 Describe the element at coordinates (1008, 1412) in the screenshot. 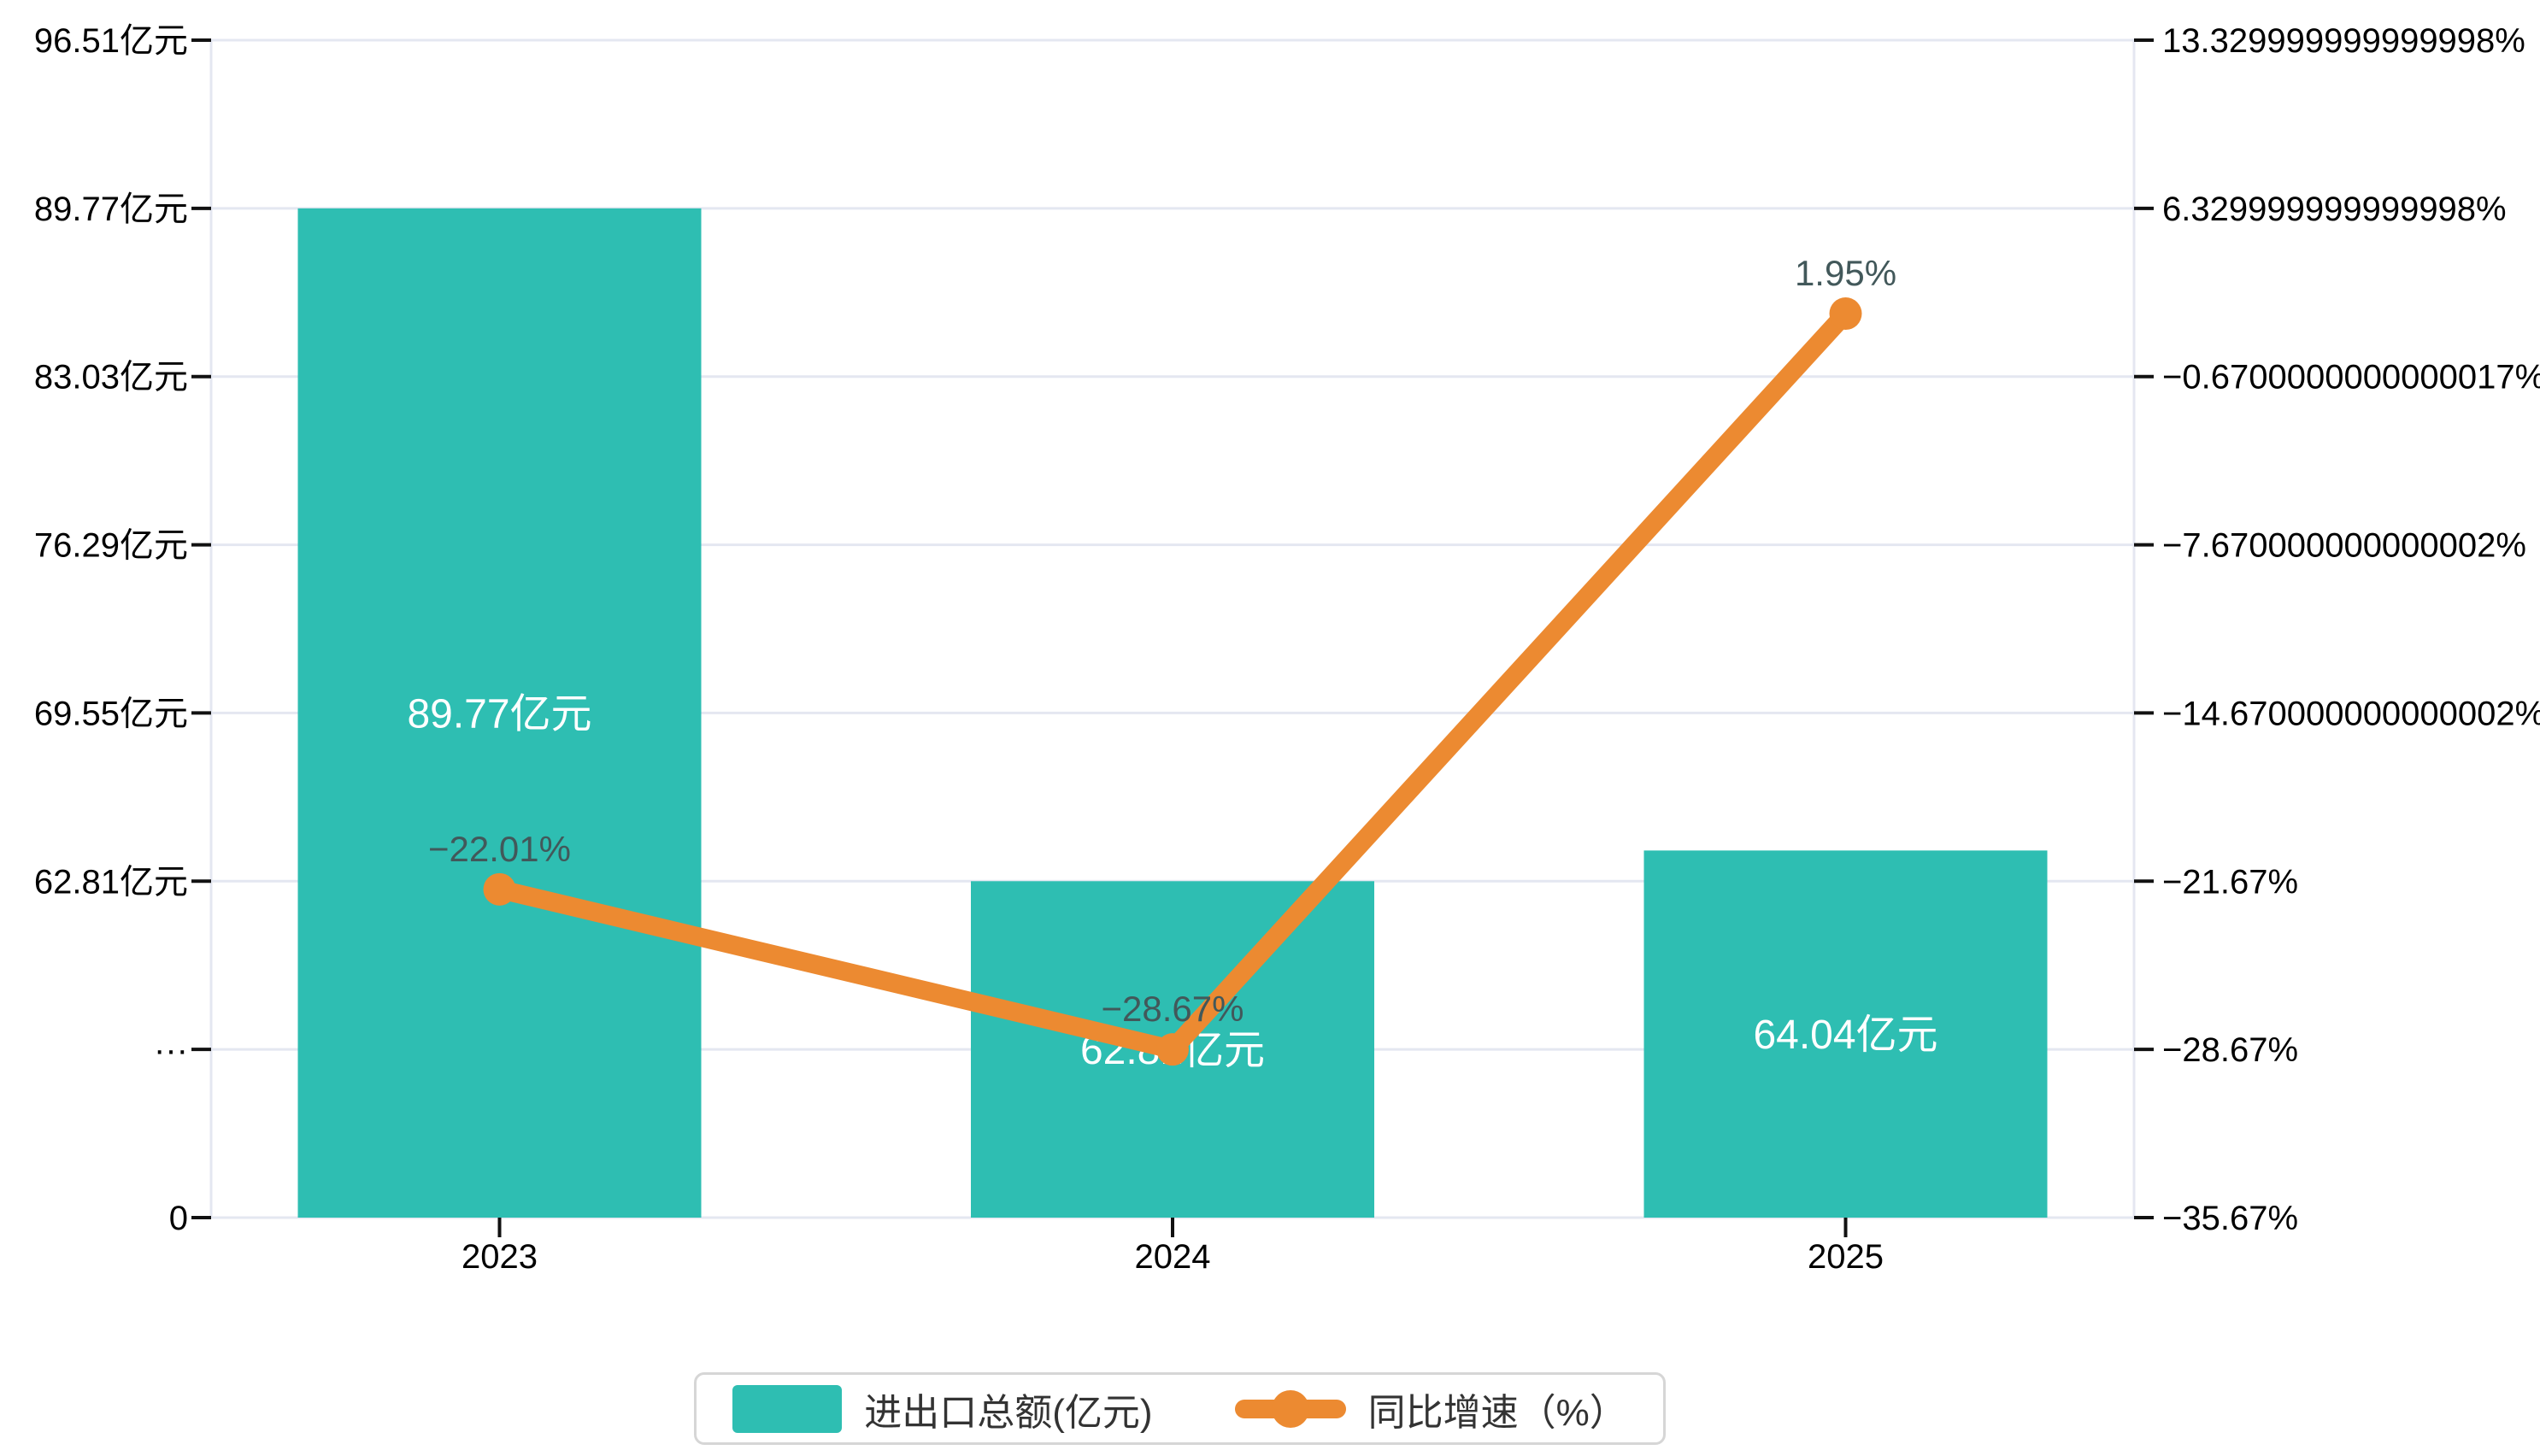

I see `legend-label-bar-series: 进出口总额(亿元)` at that location.